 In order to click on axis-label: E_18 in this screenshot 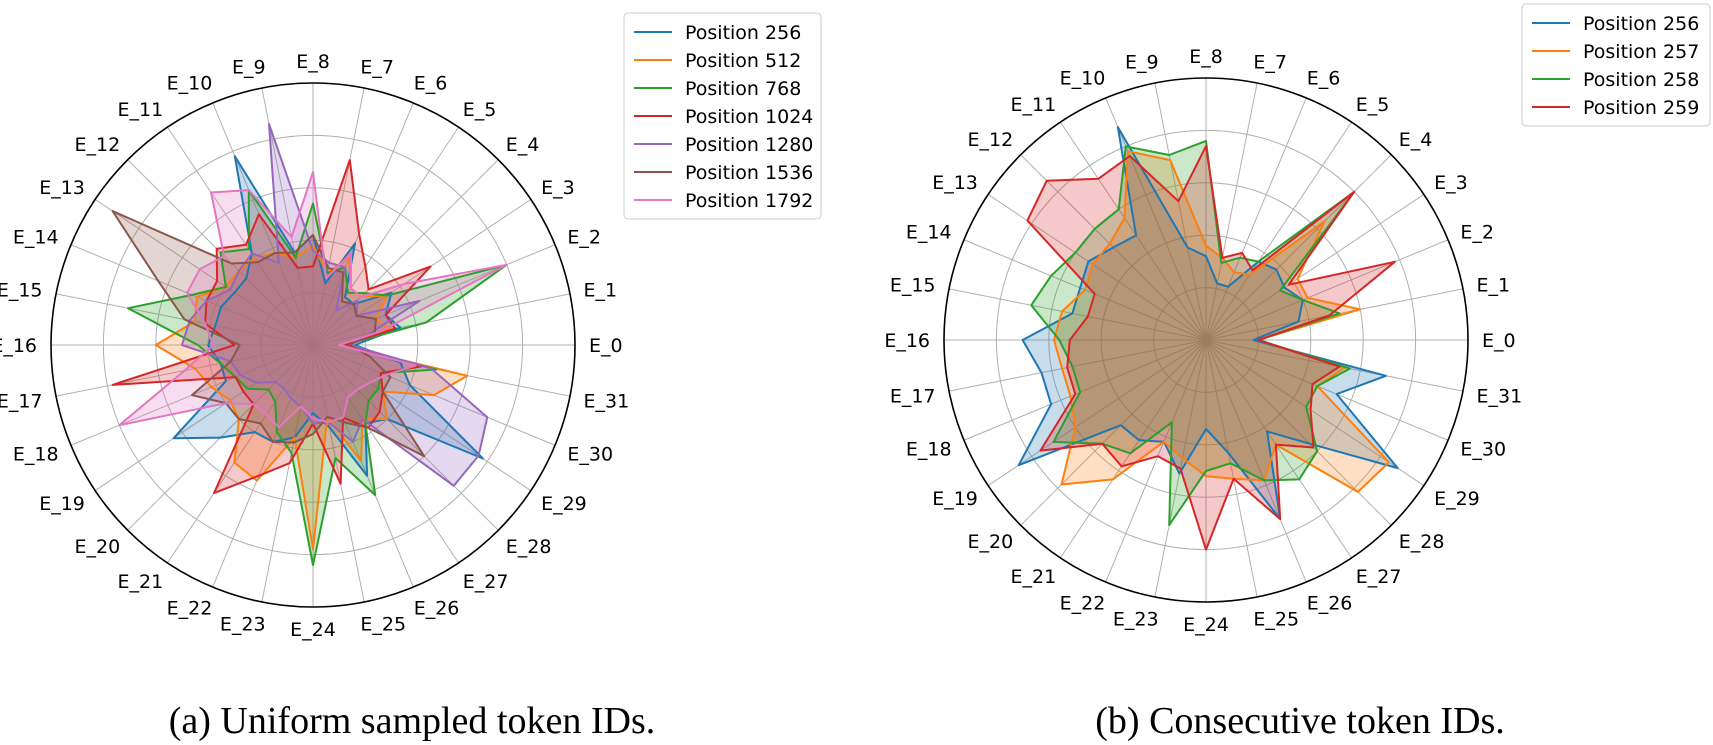, I will do `click(929, 450)`.